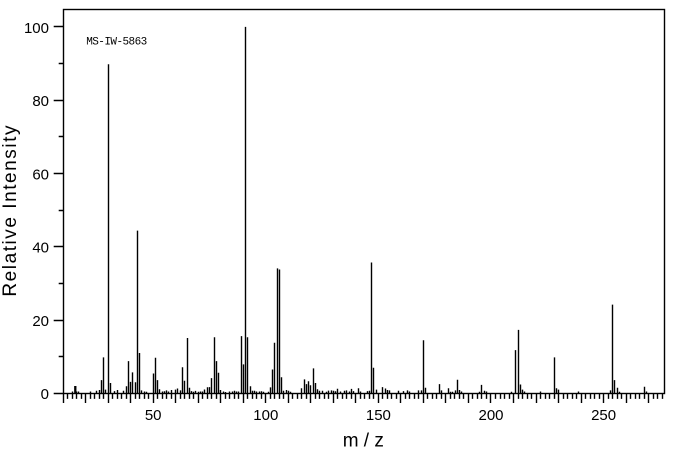 This screenshot has width=676, height=460. I want to click on svg-text: 20, so click(40, 321).